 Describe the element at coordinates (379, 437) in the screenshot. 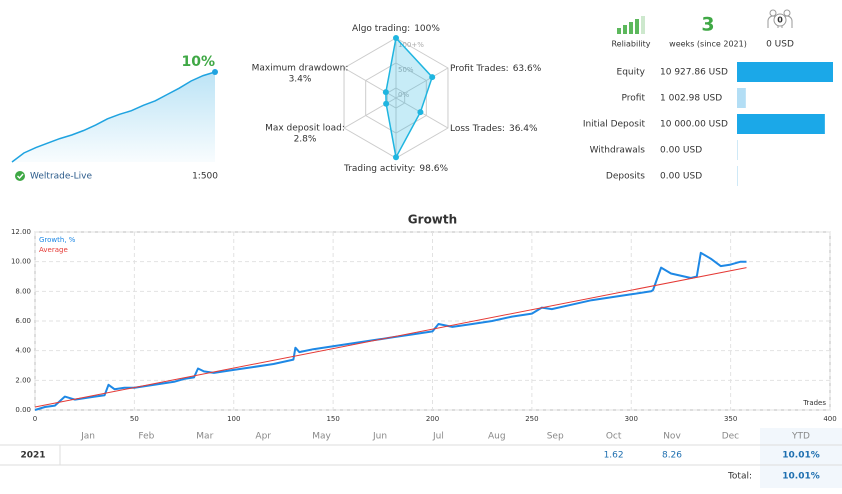

I see `month-header: Jun` at that location.